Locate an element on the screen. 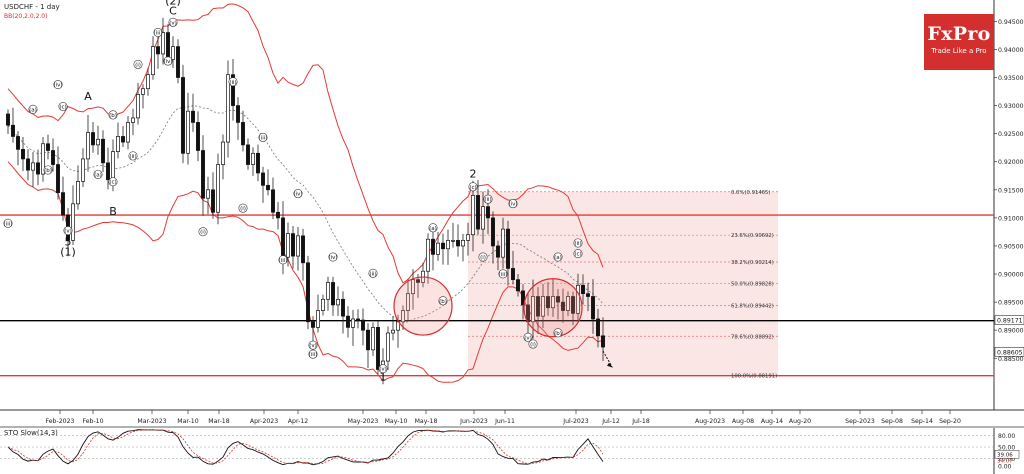  fib-level-label: 23.6%(0.90692) is located at coordinates (752, 236).